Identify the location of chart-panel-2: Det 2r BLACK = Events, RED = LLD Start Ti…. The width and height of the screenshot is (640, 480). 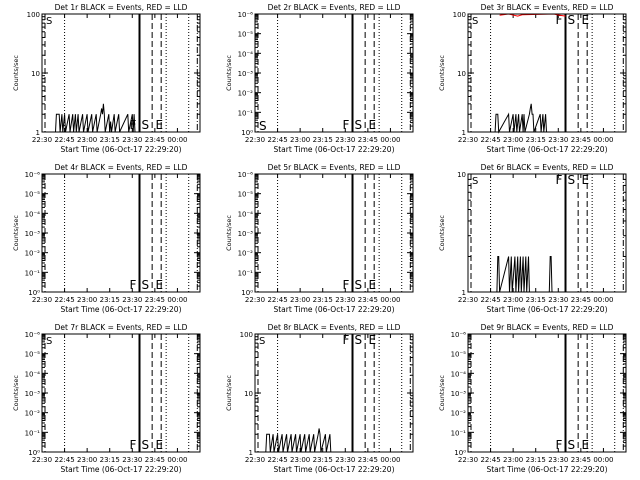
(319, 78).